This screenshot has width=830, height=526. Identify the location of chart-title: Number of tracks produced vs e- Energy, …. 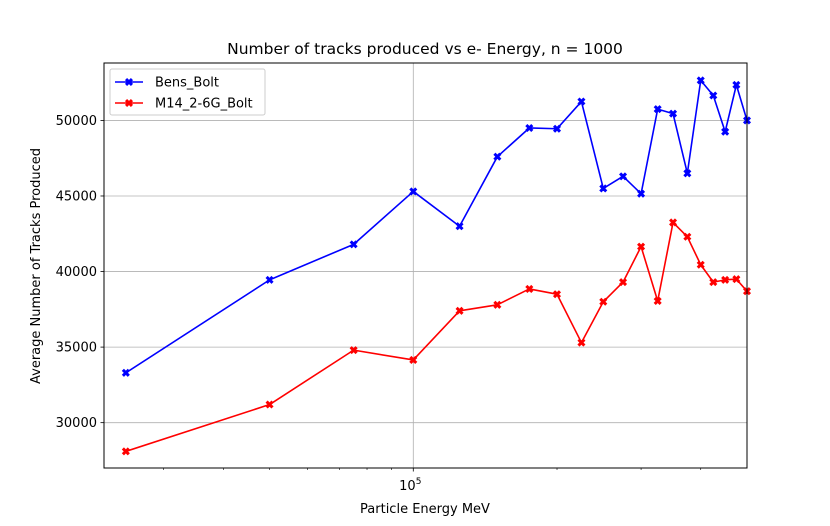
(425, 49).